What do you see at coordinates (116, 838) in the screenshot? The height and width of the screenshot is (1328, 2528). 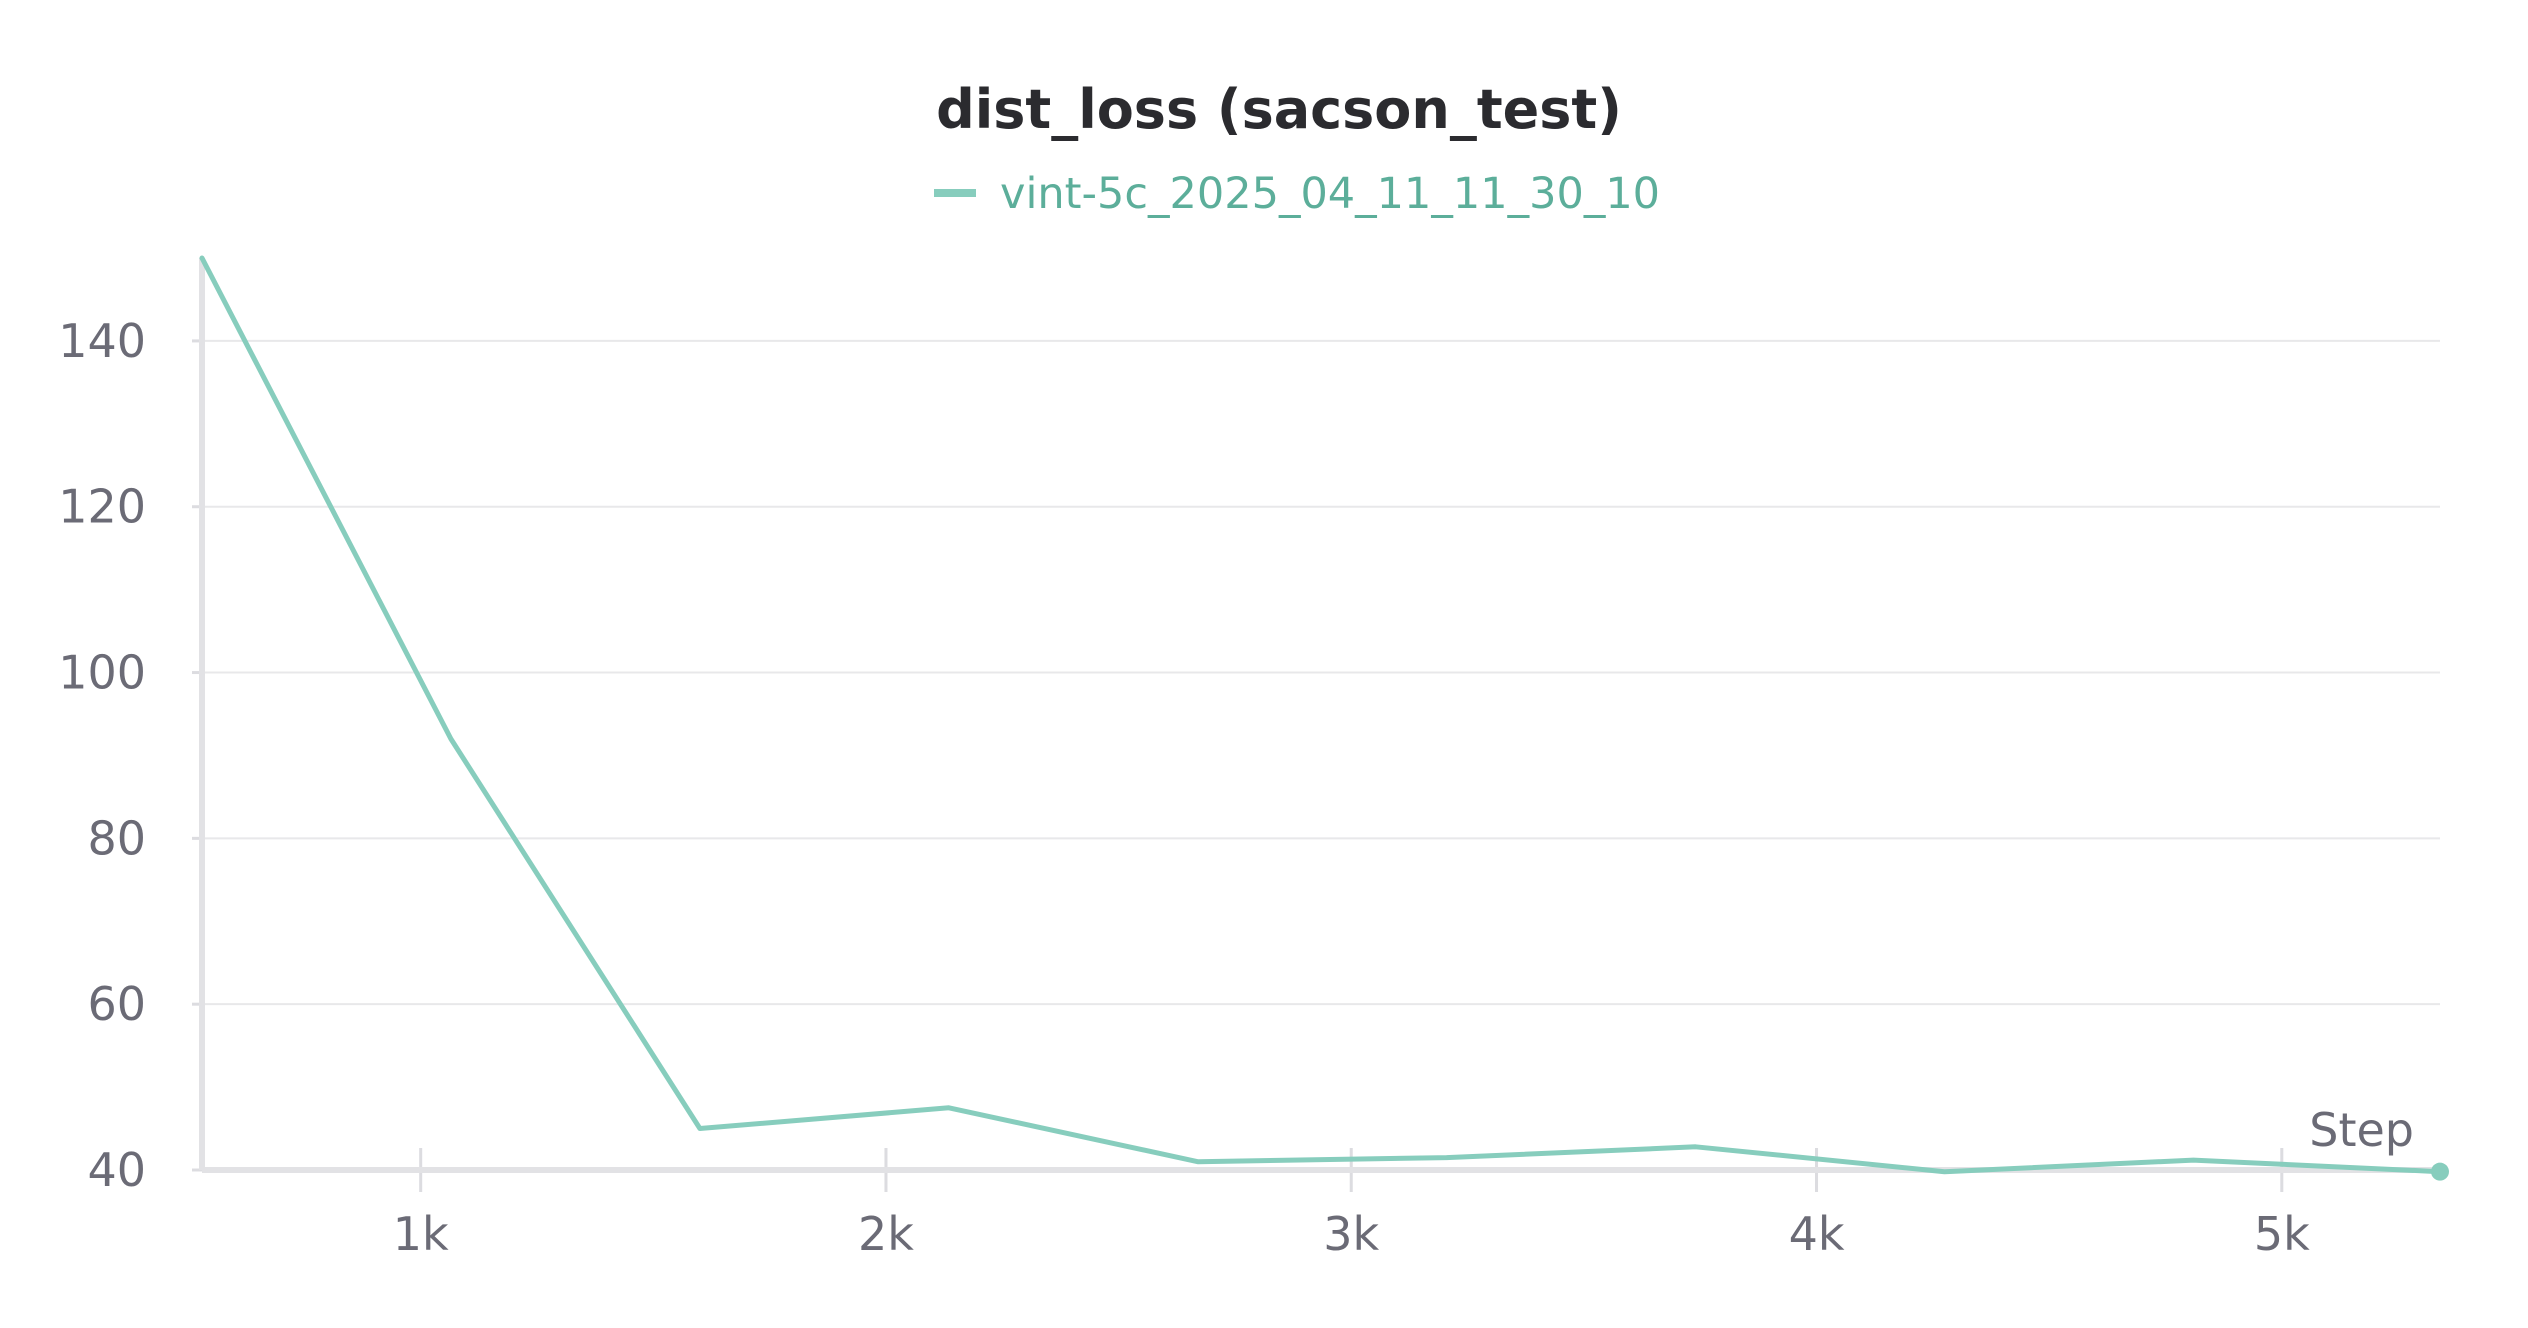 I see `y-tick-label: 80` at bounding box center [116, 838].